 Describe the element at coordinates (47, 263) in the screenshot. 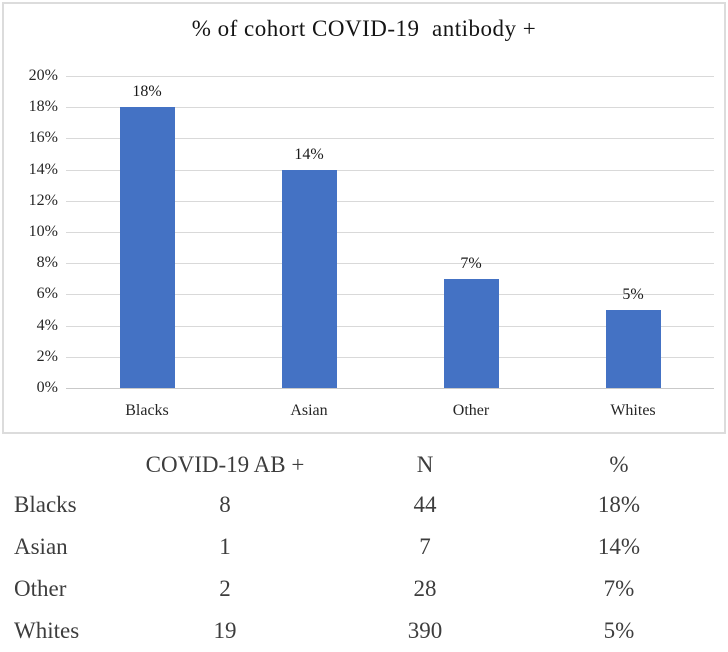

I see `y-tick-label-8%: 8%` at that location.